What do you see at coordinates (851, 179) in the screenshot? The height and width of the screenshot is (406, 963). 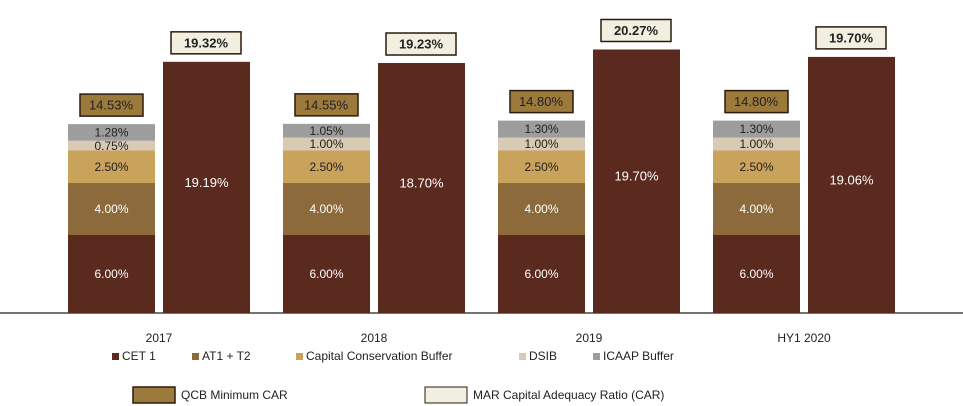 I see `cet1-label: 19.06%` at bounding box center [851, 179].